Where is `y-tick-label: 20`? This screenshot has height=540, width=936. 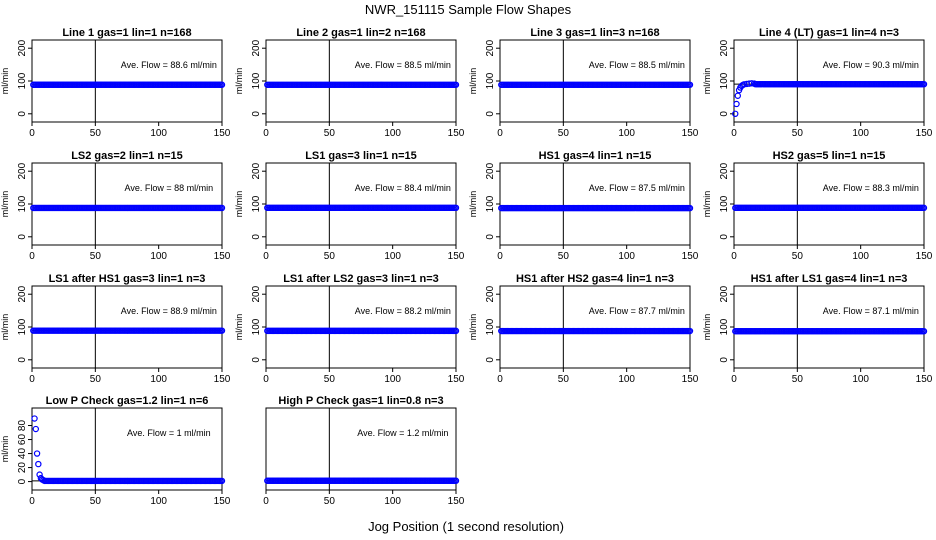 y-tick-label: 20 is located at coordinates (22, 468).